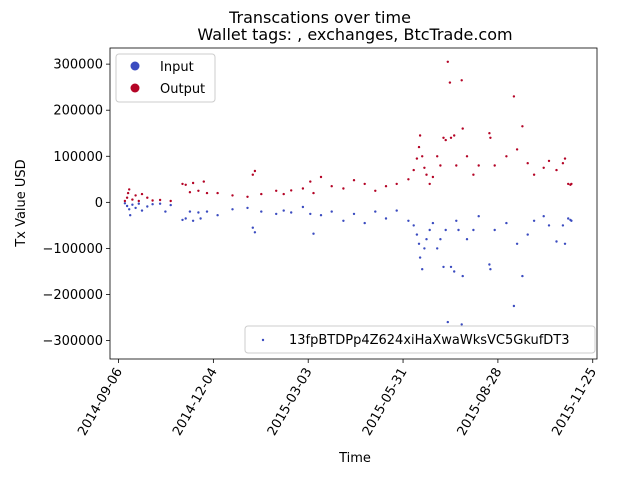  I want to click on main-legend: Input Output, so click(165, 78).